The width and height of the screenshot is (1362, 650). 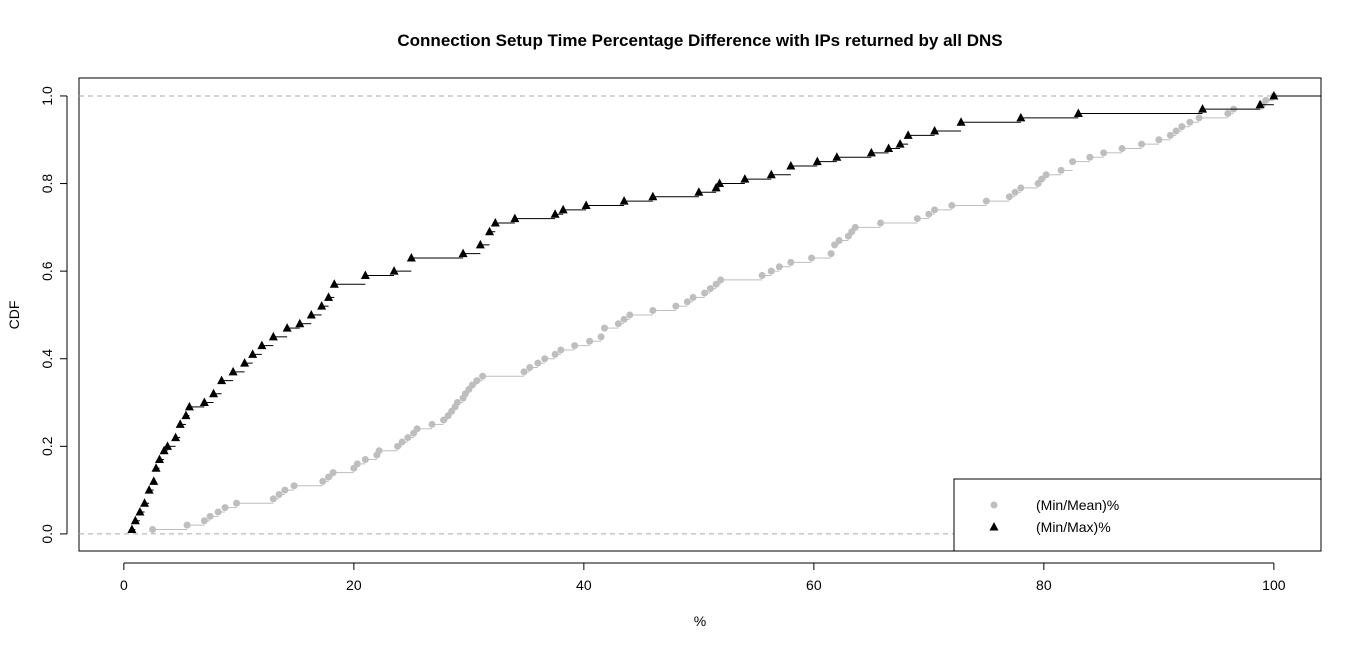 I want to click on x-tick-label: 100, so click(x=1274, y=585).